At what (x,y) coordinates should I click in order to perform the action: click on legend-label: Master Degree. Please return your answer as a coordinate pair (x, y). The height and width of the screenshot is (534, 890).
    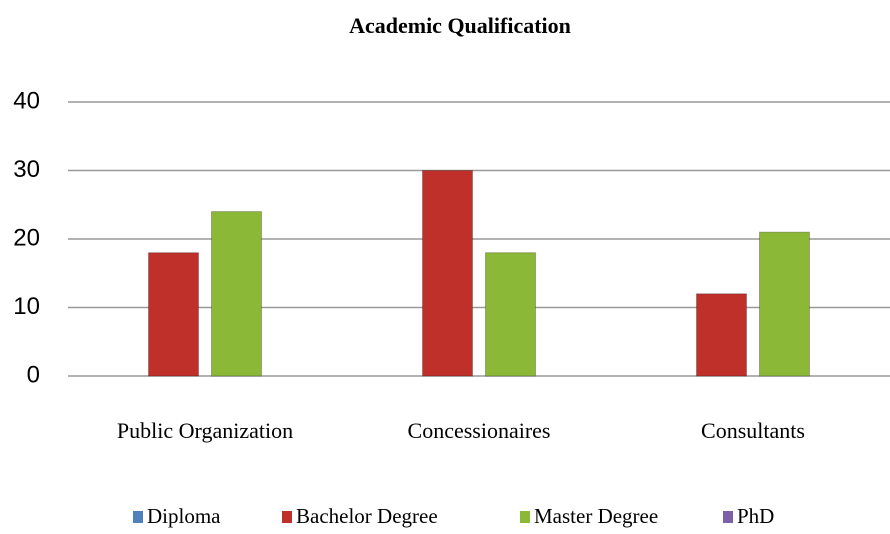
    Looking at the image, I should click on (596, 516).